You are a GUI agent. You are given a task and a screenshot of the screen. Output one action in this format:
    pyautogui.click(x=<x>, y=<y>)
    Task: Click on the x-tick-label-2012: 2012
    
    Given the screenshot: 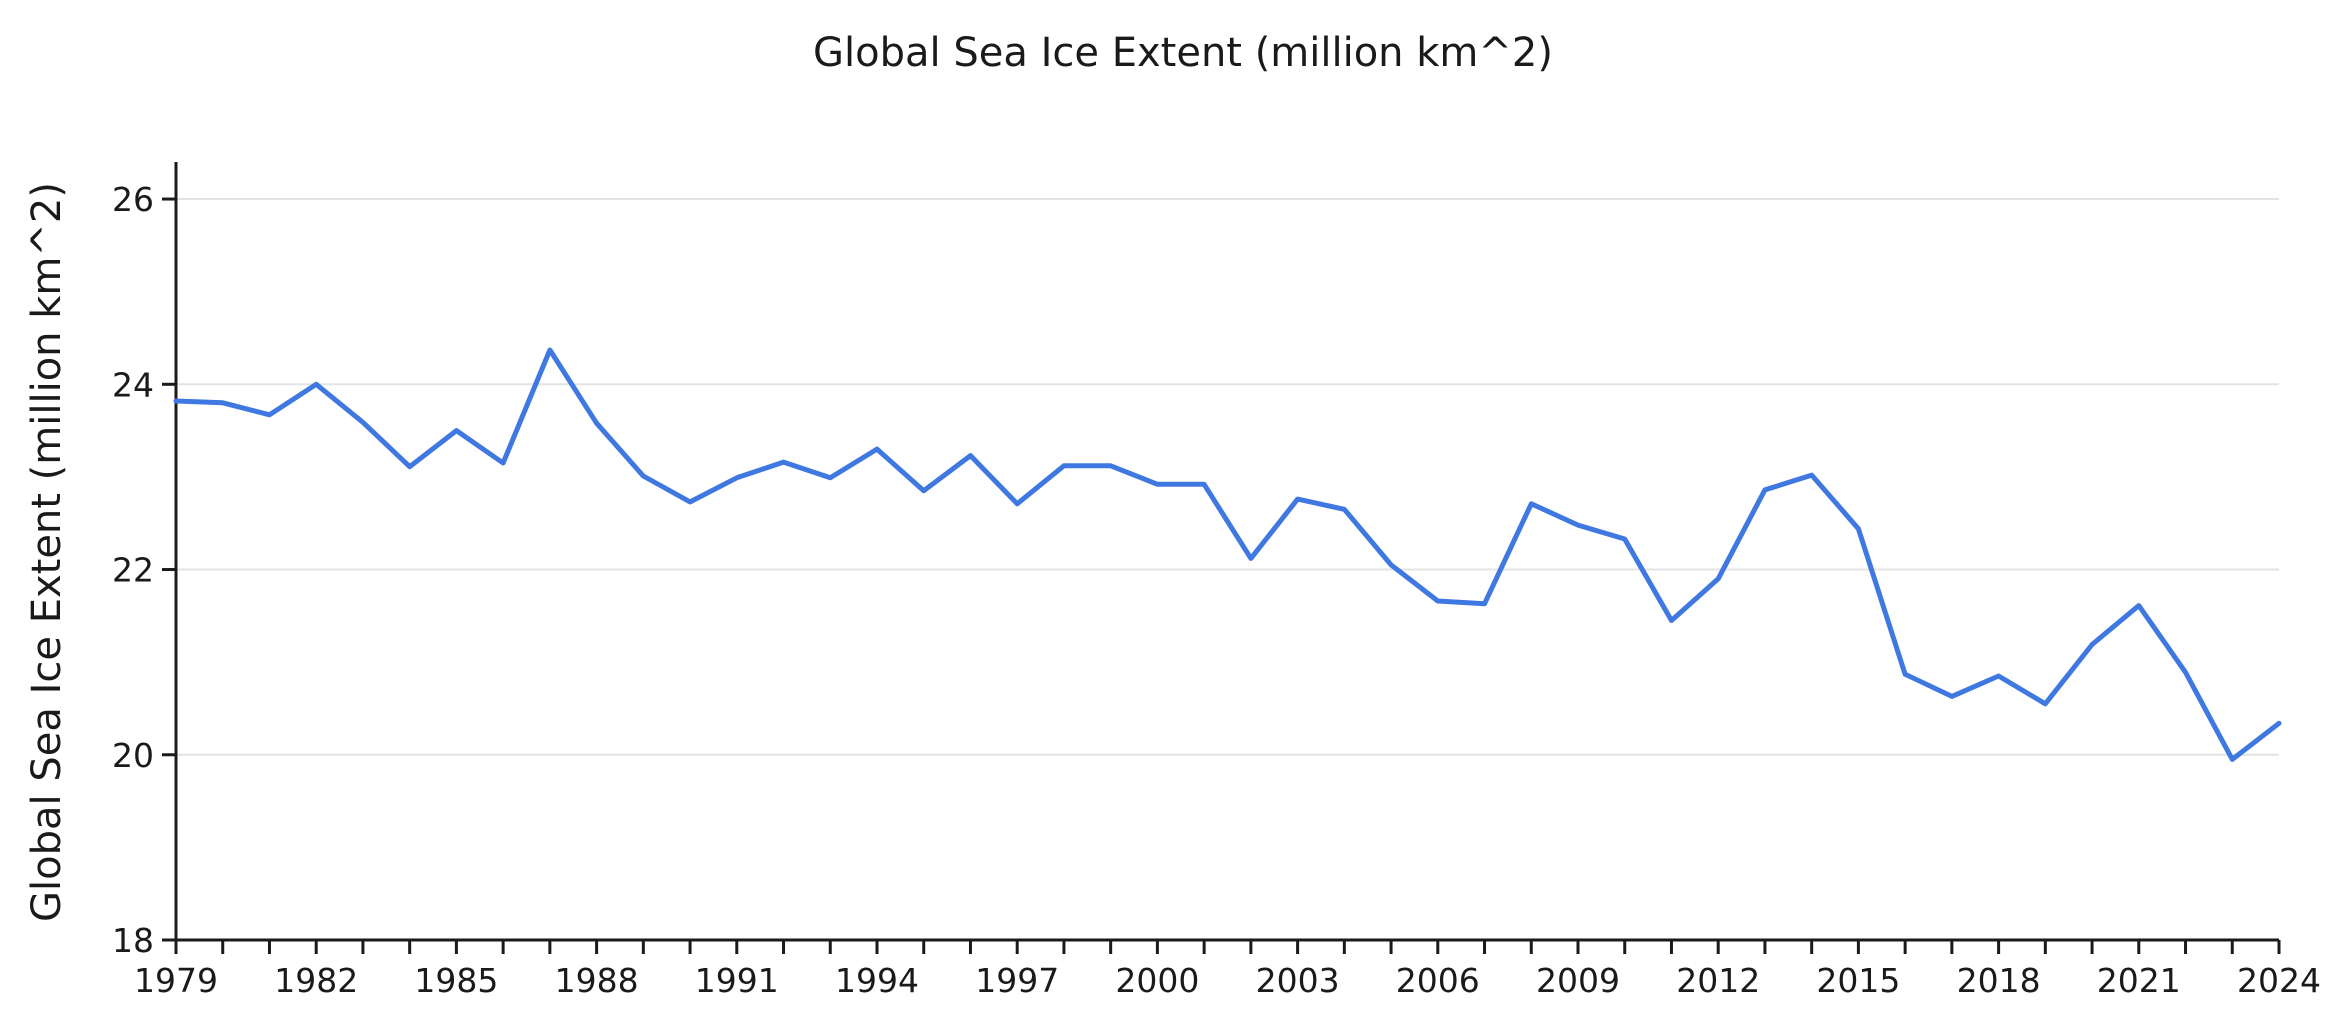 What is the action you would take?
    pyautogui.click(x=1718, y=980)
    